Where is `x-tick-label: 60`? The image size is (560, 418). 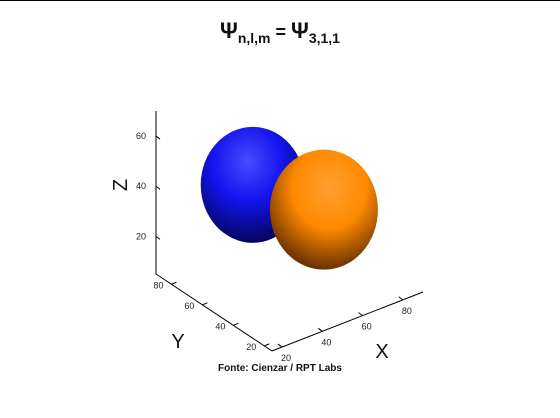
x-tick-label: 60 is located at coordinates (367, 327).